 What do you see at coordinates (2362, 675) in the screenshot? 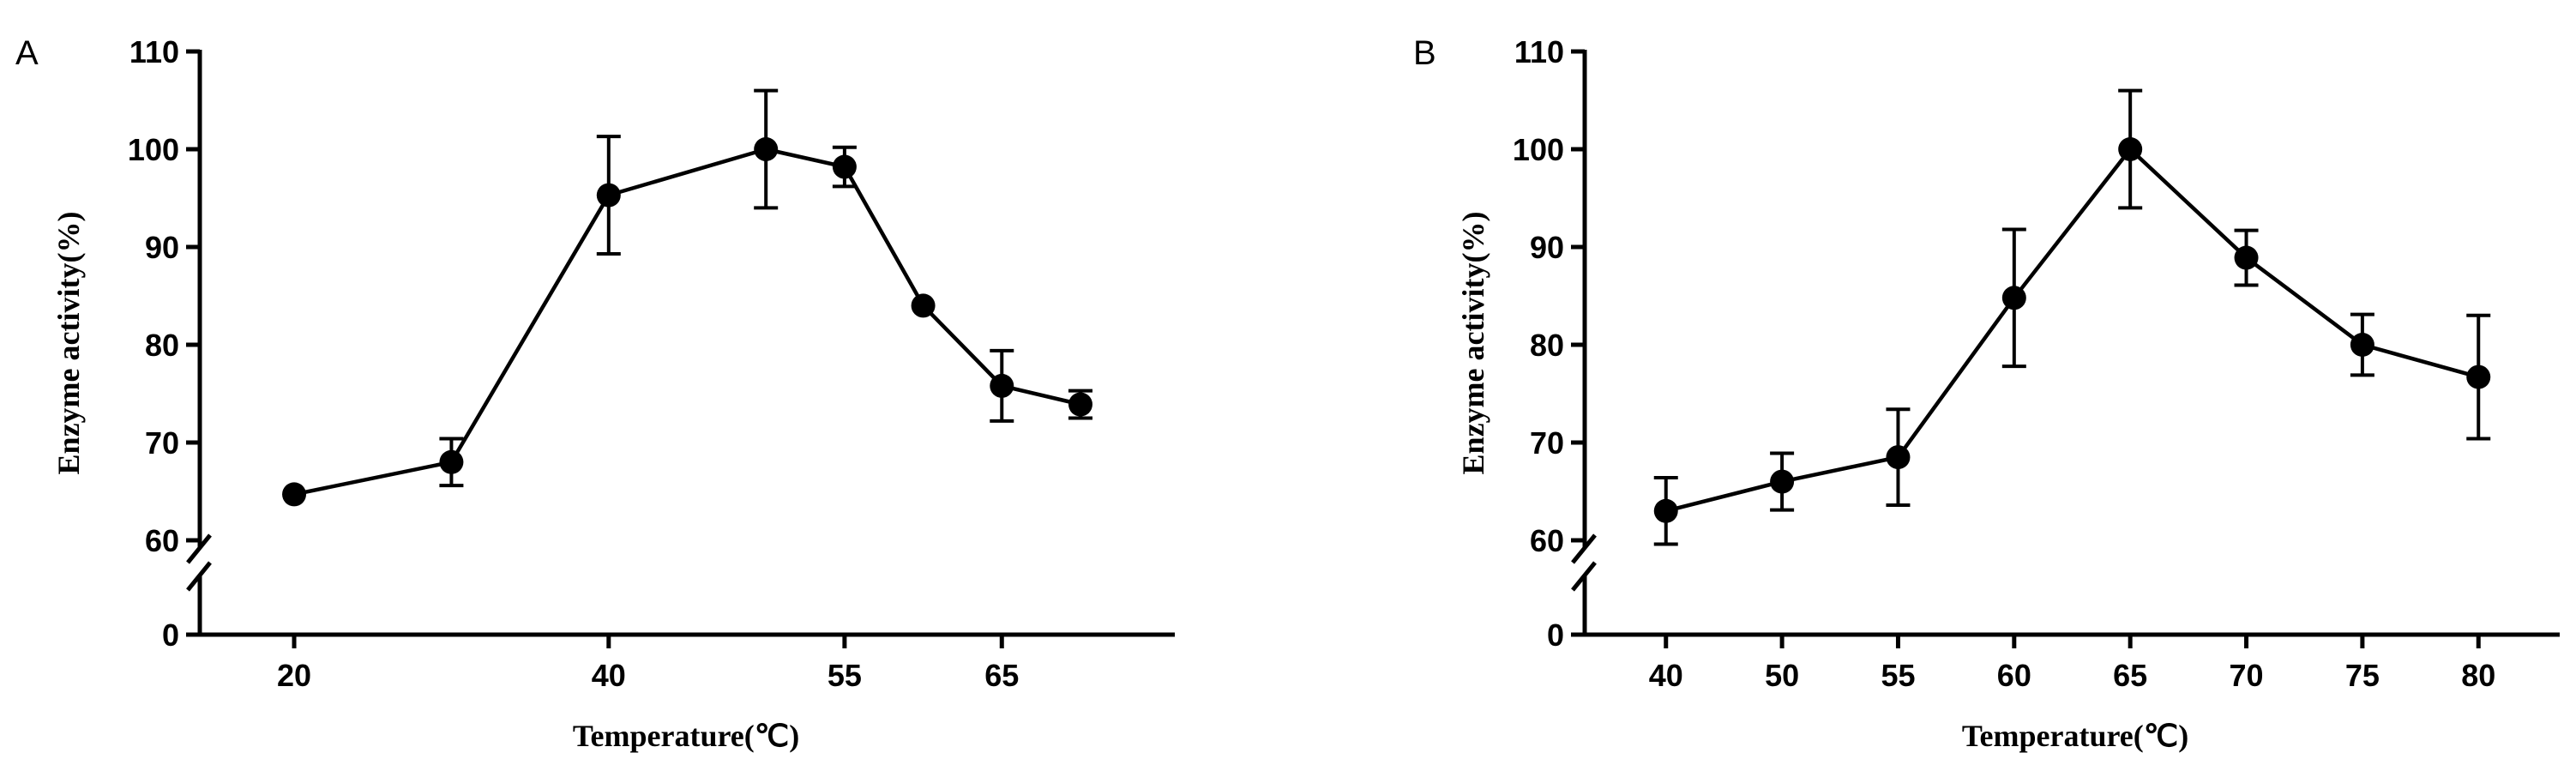
I see `x-tick-label: 75` at bounding box center [2362, 675].